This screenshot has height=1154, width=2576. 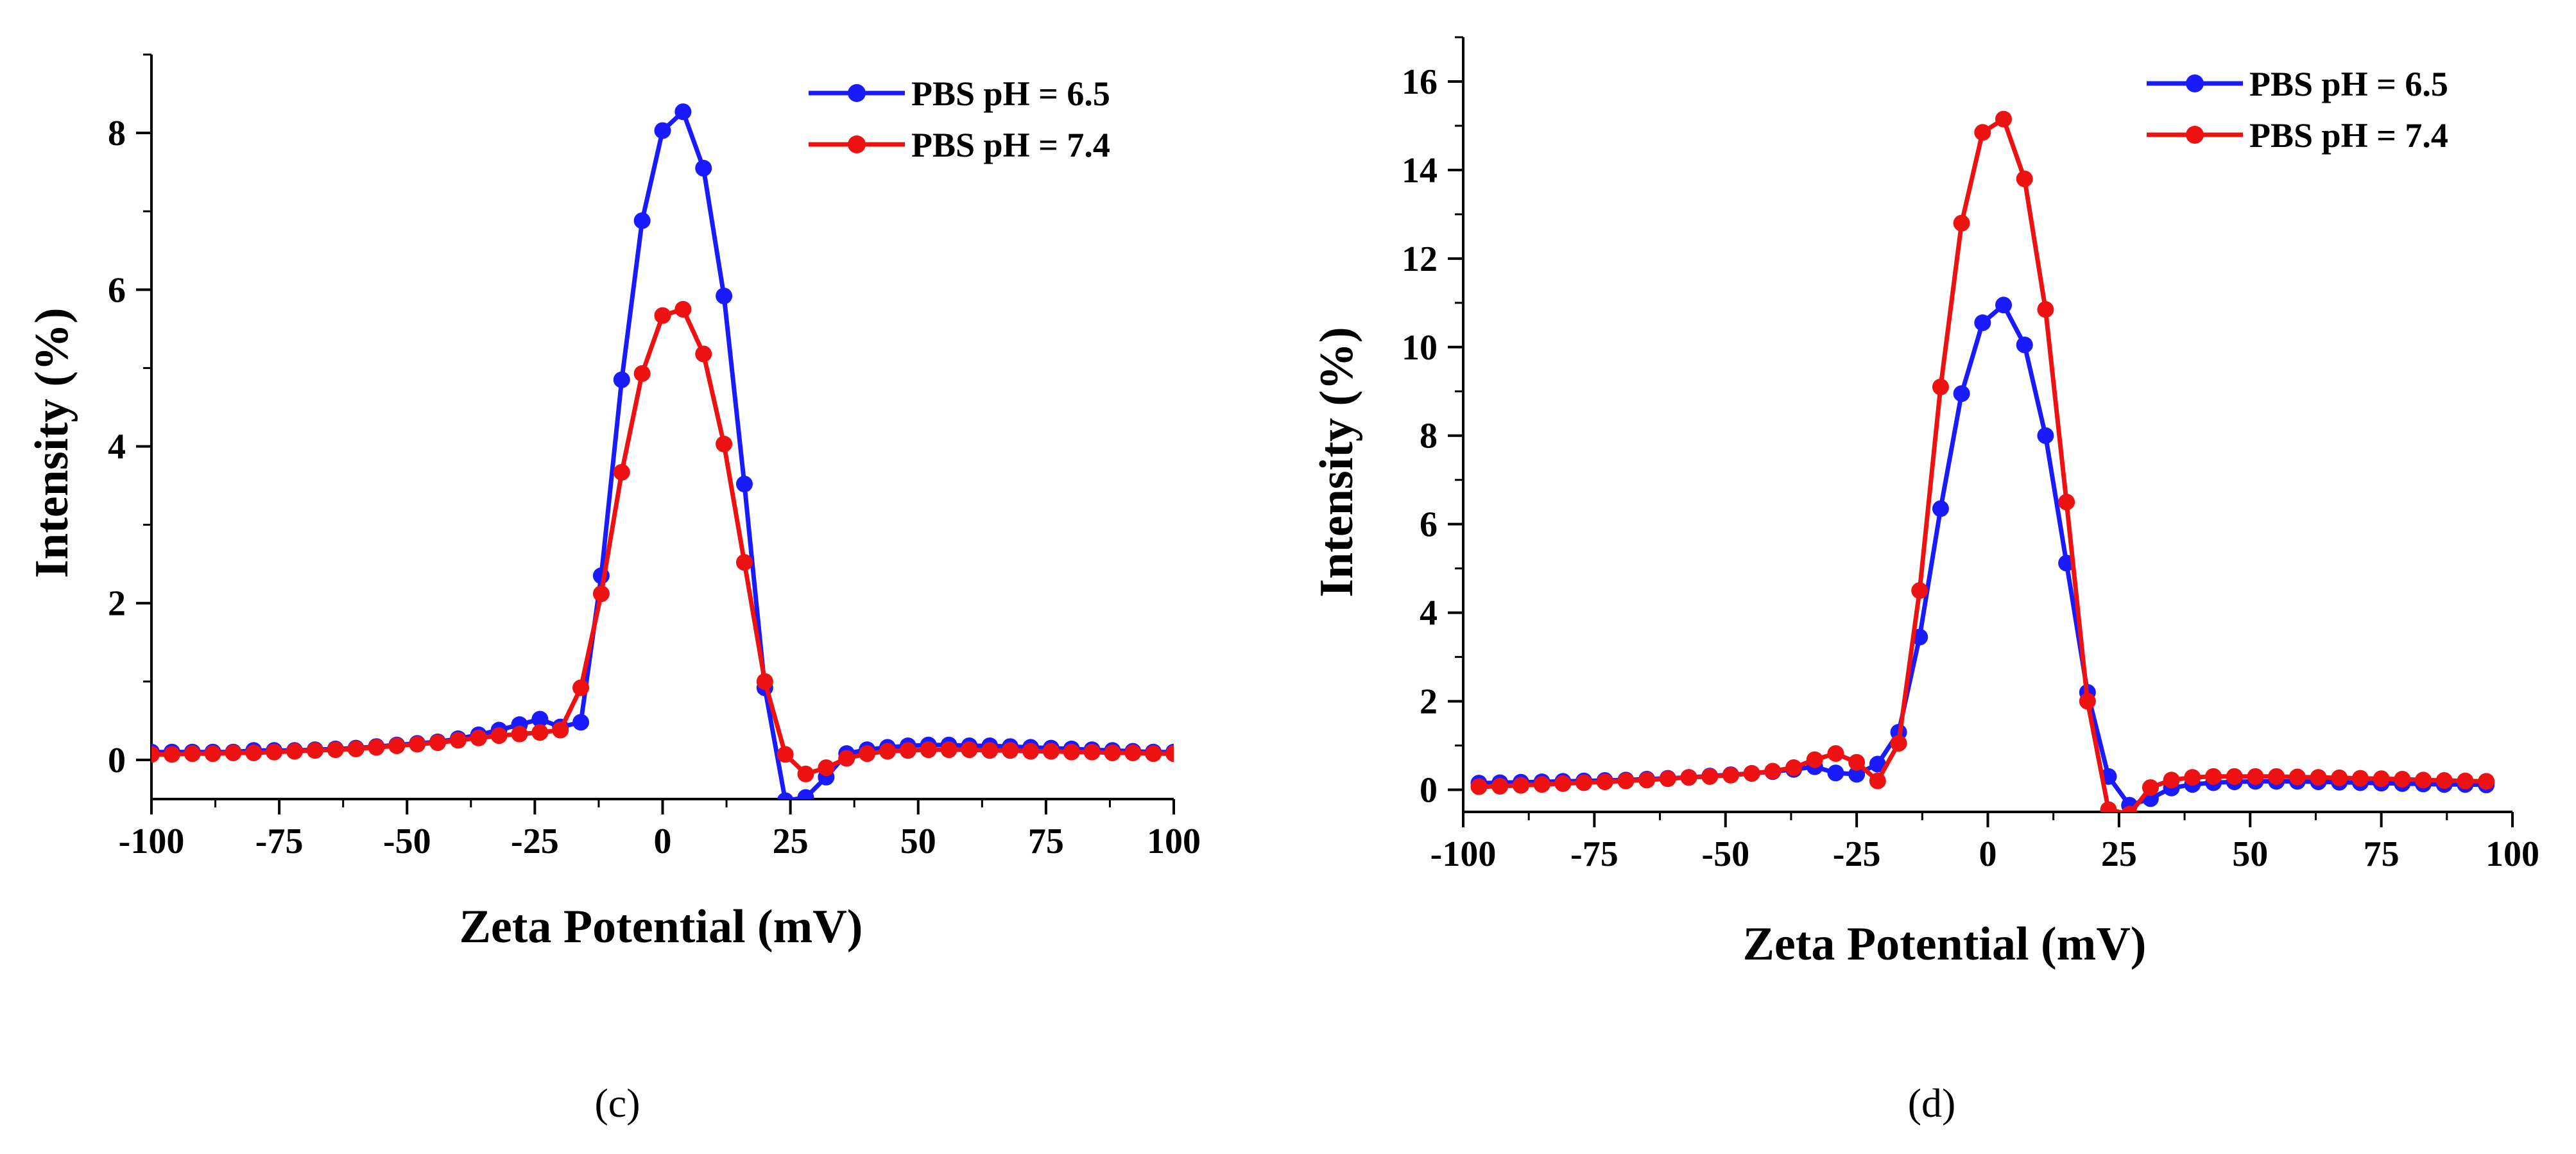 What do you see at coordinates (2195, 83) in the screenshot?
I see `chart-d-legend-marker` at bounding box center [2195, 83].